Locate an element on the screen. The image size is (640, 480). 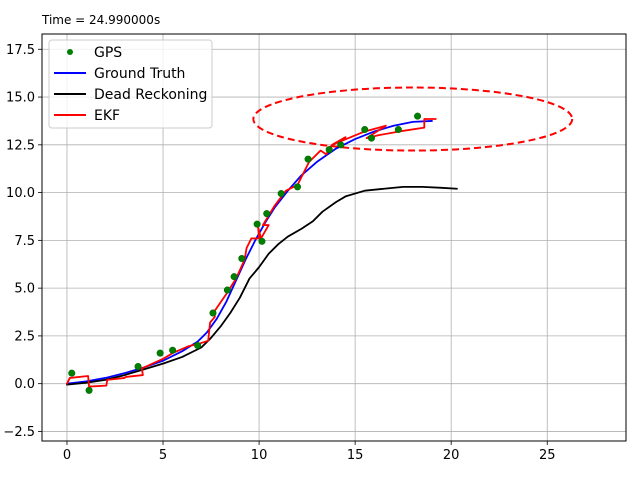
legend-gps-marker is located at coordinates (70, 52).